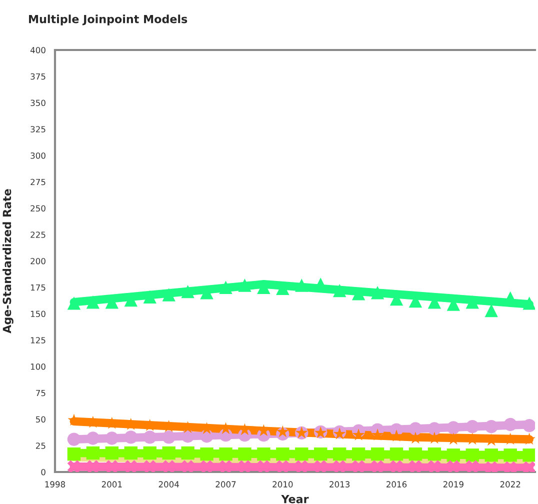 This screenshot has height=504, width=538. What do you see at coordinates (43, 472) in the screenshot?
I see `y-tick-label: 0` at bounding box center [43, 472].